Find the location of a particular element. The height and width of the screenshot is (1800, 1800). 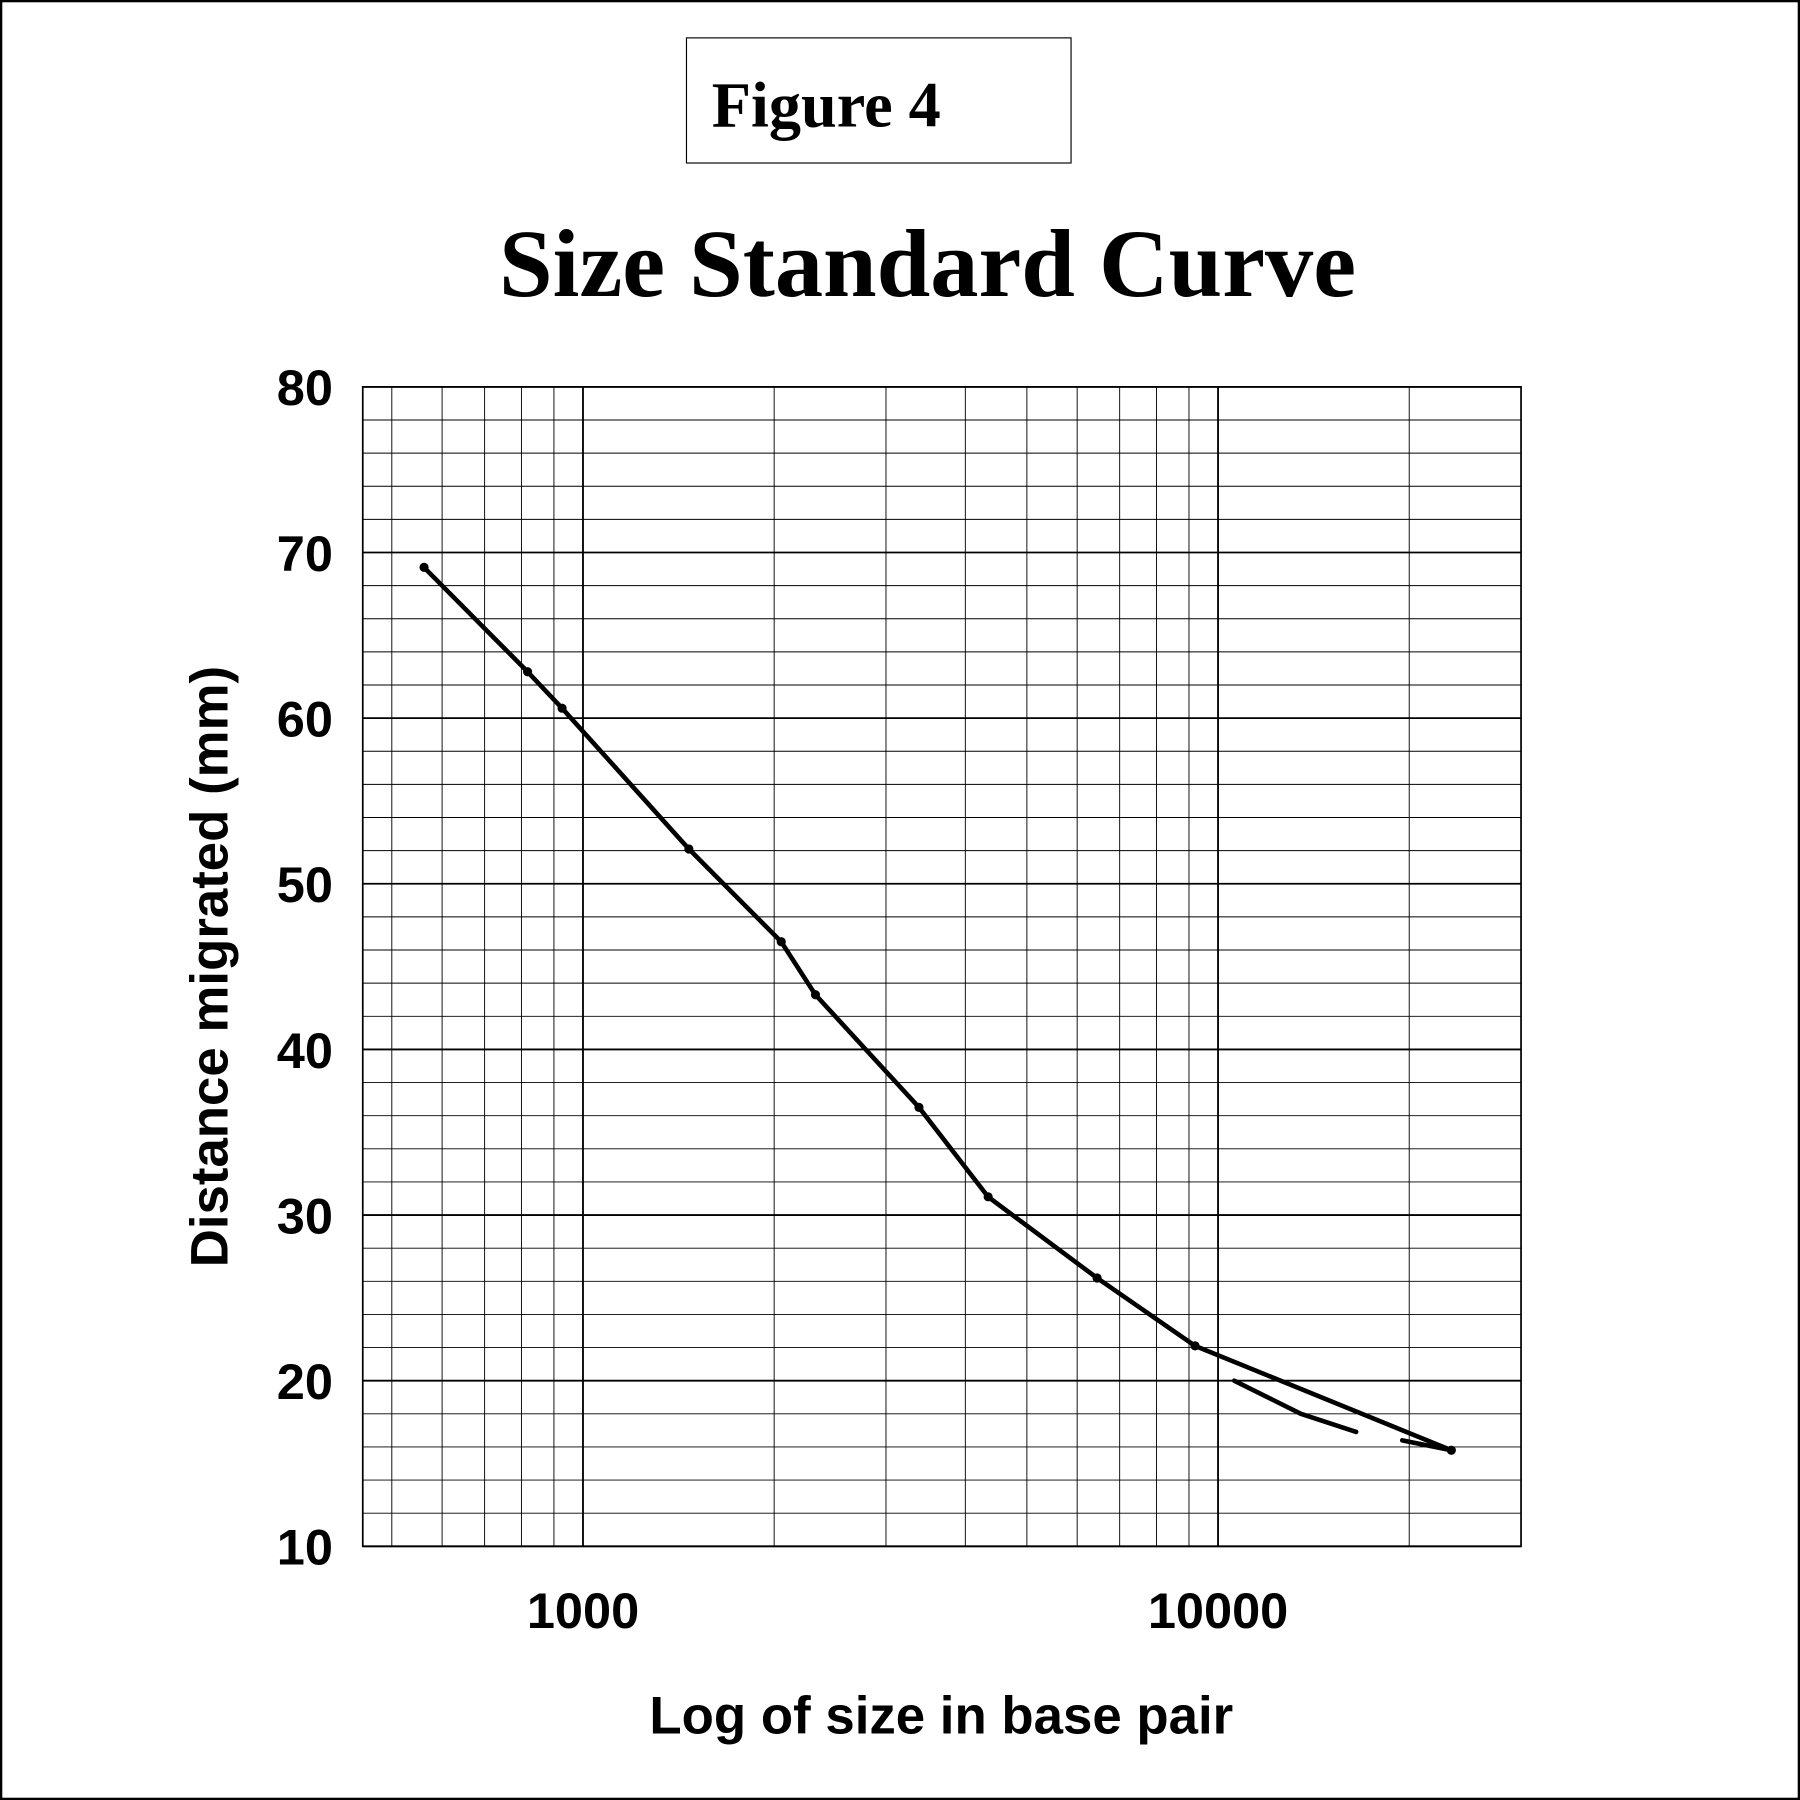

y-tick-labels: 10 20 30 40 50 60 70 80 is located at coordinates (305, 967).